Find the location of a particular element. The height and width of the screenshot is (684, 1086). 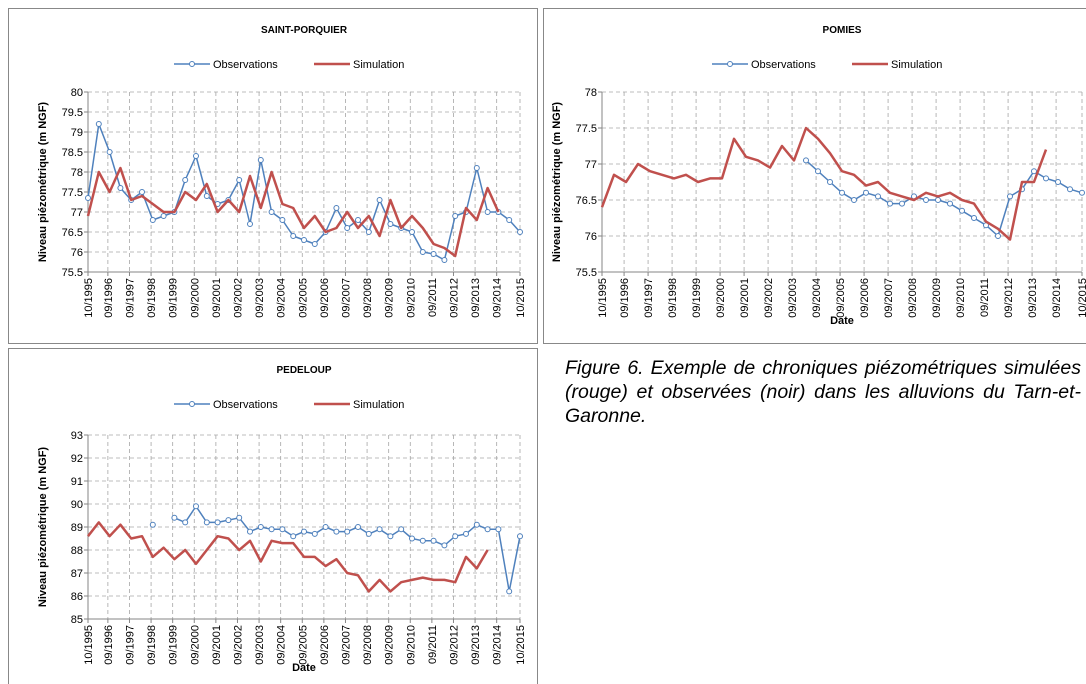

legend-label: Observations is located at coordinates (245, 65).